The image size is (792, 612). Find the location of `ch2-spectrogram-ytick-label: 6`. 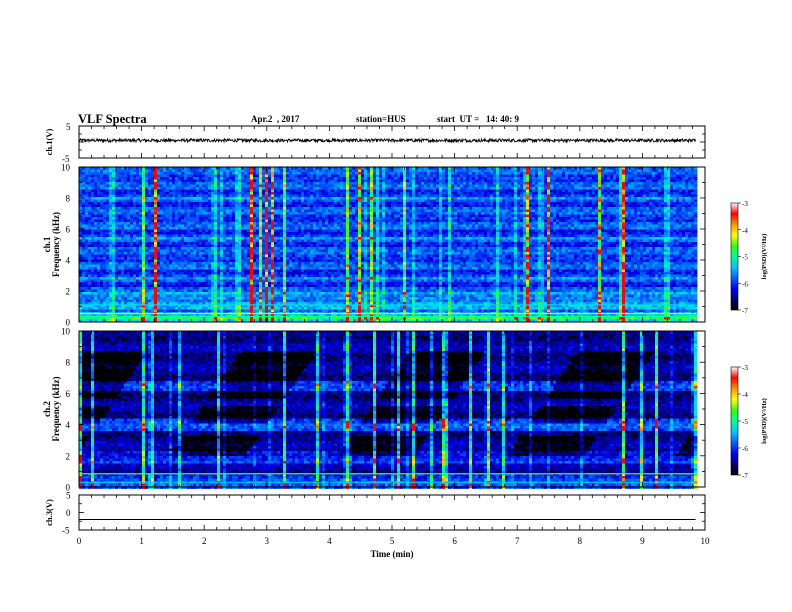

ch2-spectrogram-ytick-label: 6 is located at coordinates (68, 394).